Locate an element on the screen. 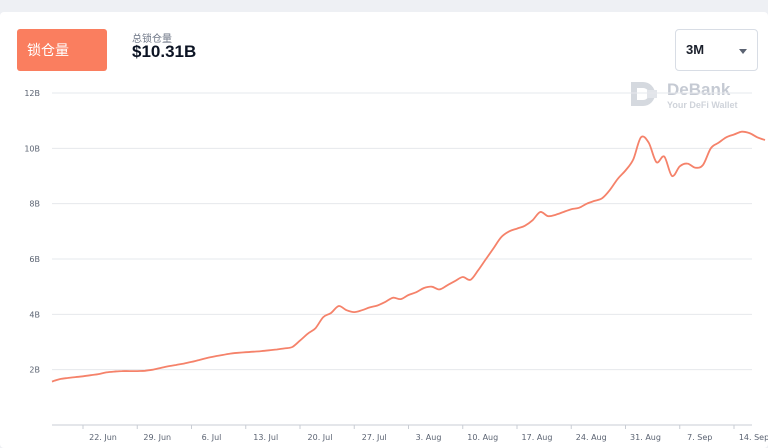  x-tick-label: 24. Aug is located at coordinates (591, 437).